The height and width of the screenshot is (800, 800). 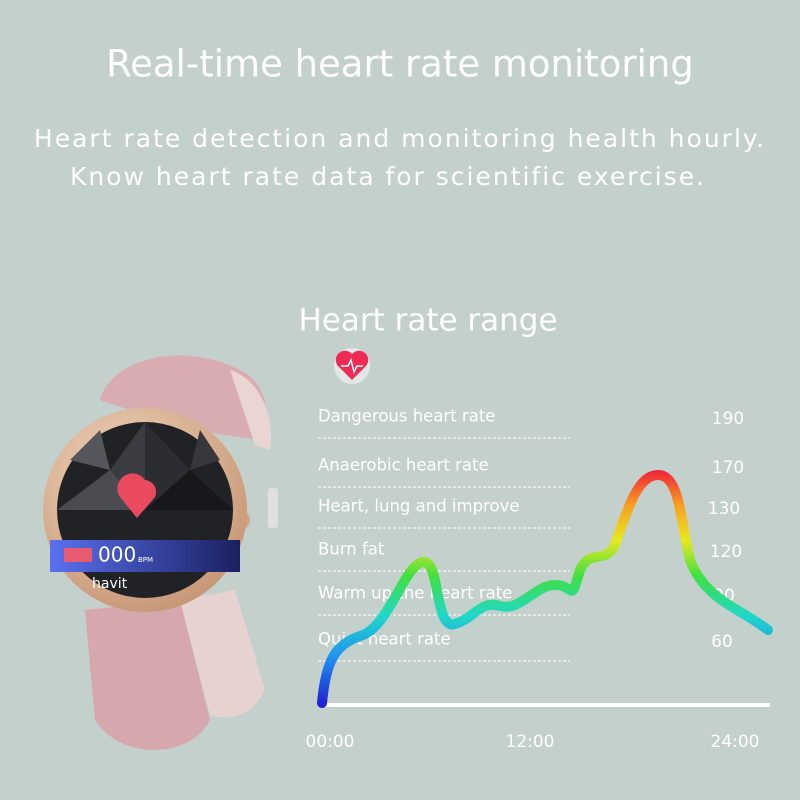 What do you see at coordinates (160, 552) in the screenshot?
I see `watch: 000 BPM havit` at bounding box center [160, 552].